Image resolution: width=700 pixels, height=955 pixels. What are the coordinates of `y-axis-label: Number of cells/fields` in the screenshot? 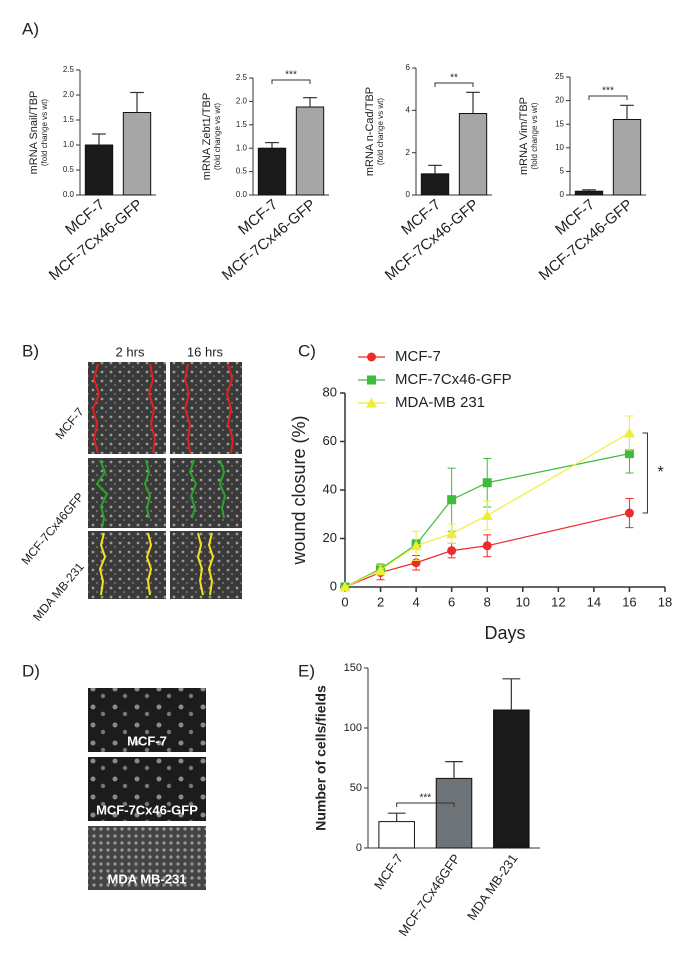 It's located at (321, 758).